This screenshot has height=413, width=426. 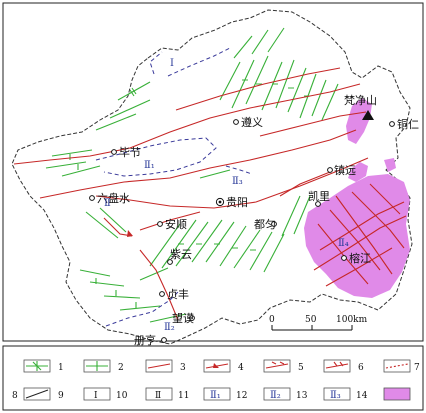 What do you see at coordinates (121, 368) in the screenshot?
I see `legend-num-2: 2` at bounding box center [121, 368].